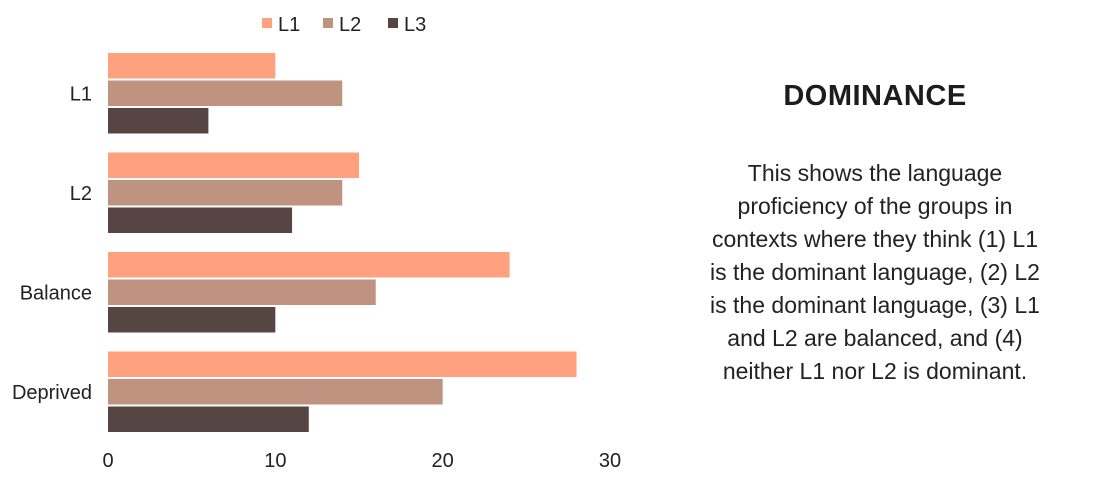 This screenshot has height=500, width=1118. What do you see at coordinates (81, 94) in the screenshot?
I see `y-tick-label: L1` at bounding box center [81, 94].